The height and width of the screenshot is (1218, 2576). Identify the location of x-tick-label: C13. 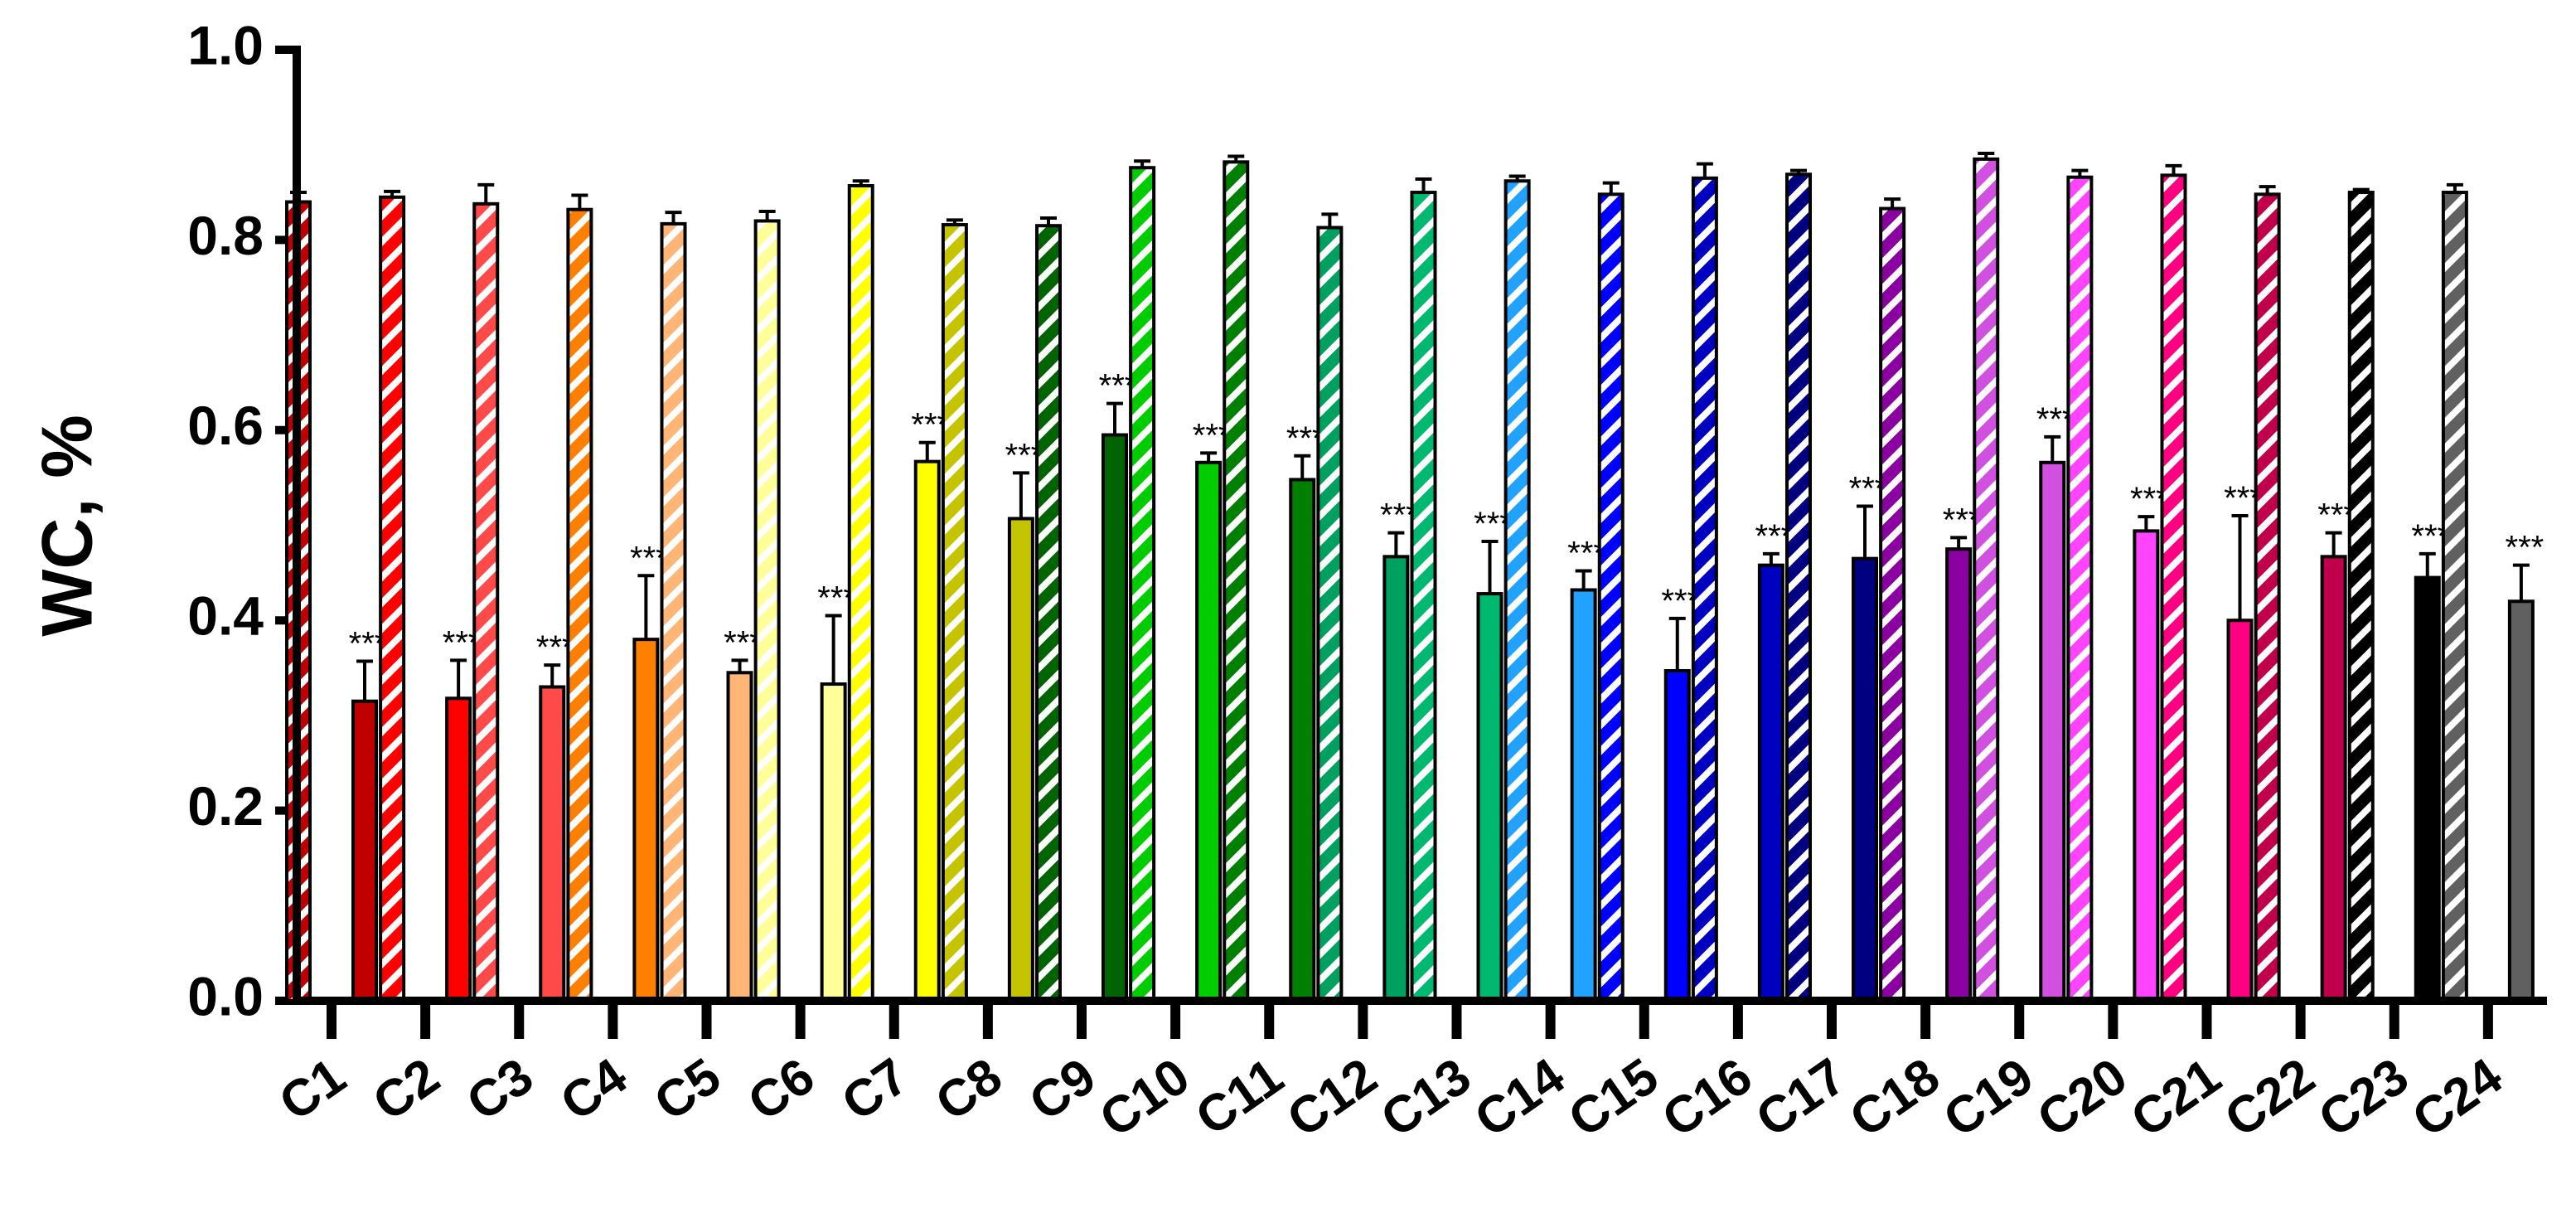
(1426, 1097).